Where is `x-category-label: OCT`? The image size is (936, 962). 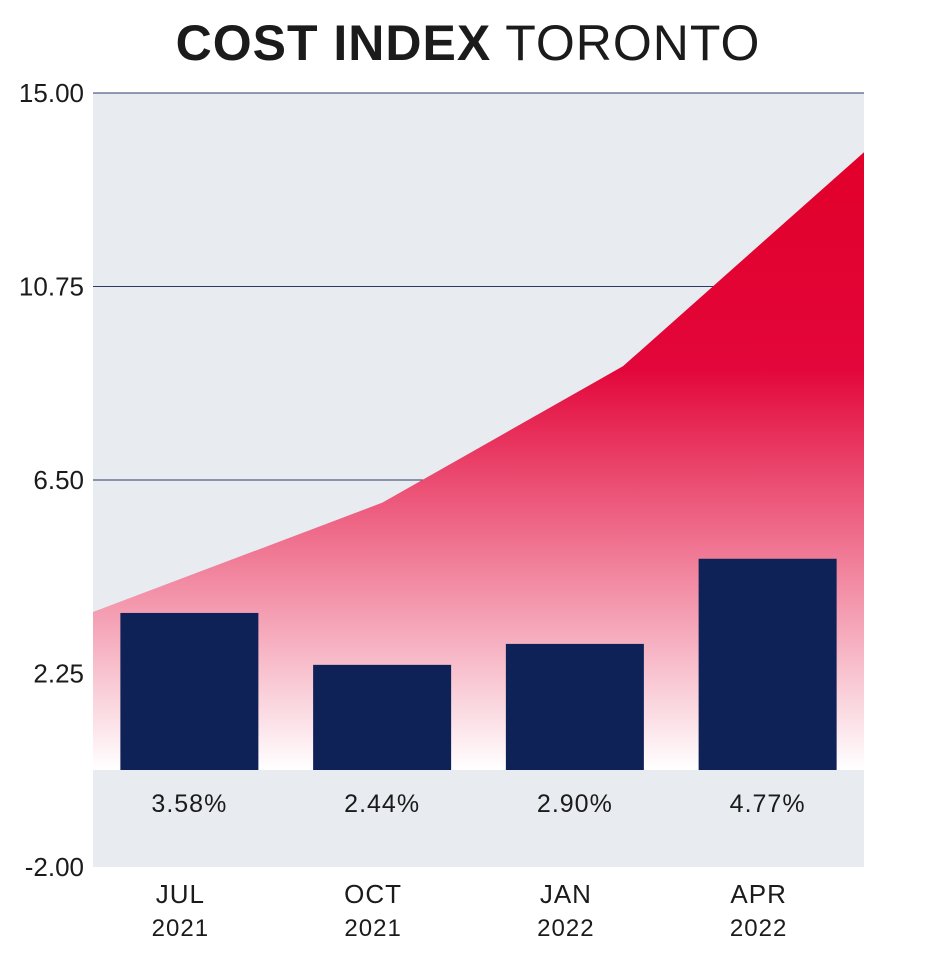 x-category-label: OCT is located at coordinates (373, 894).